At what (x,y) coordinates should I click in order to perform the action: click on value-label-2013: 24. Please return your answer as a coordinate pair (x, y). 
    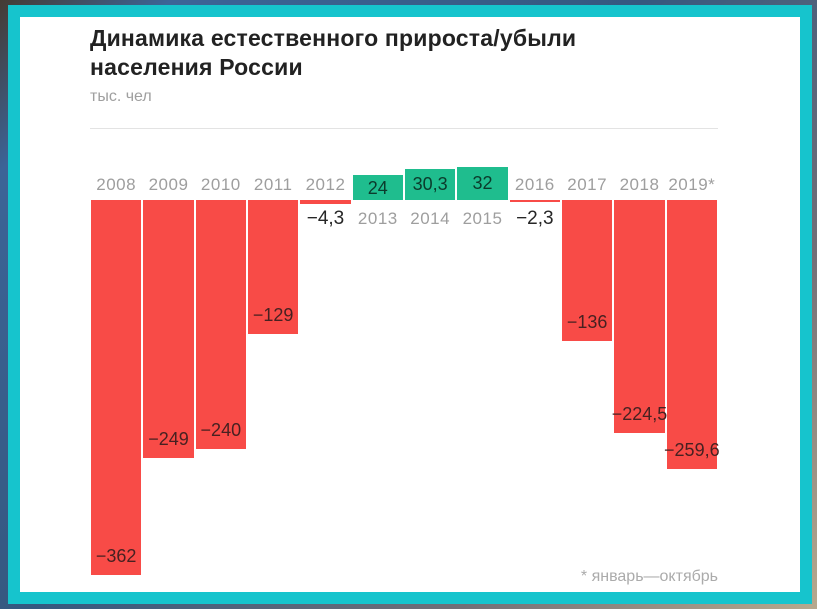
    Looking at the image, I should click on (377, 187).